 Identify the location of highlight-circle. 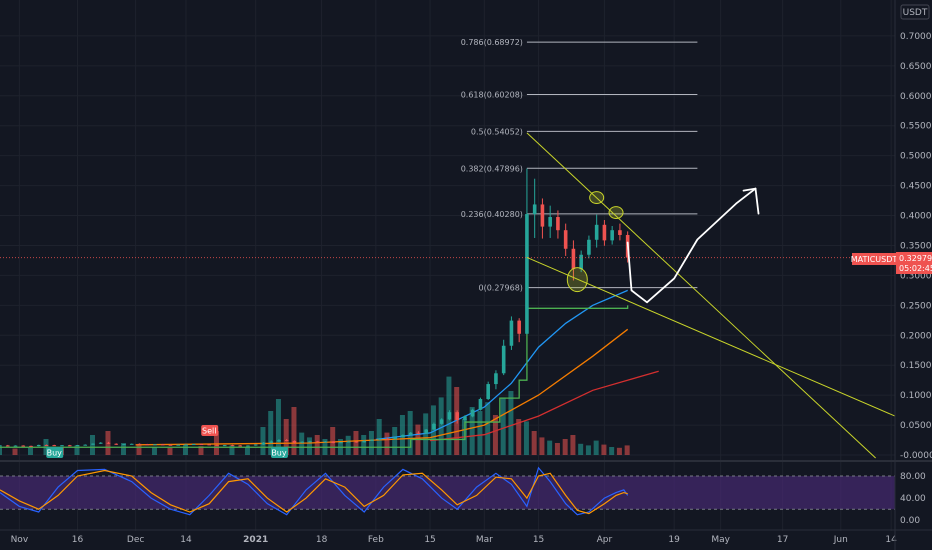
(577, 280).